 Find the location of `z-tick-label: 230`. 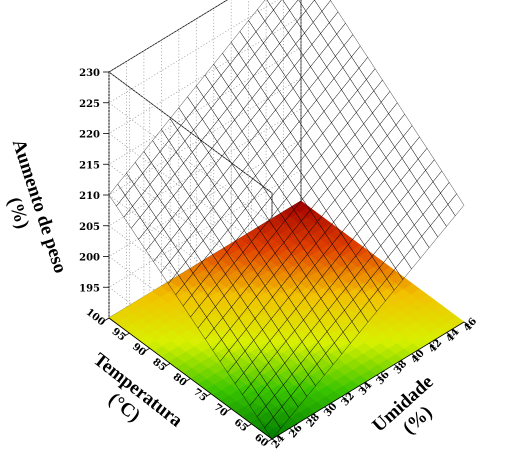

z-tick-label: 230 is located at coordinates (89, 73).